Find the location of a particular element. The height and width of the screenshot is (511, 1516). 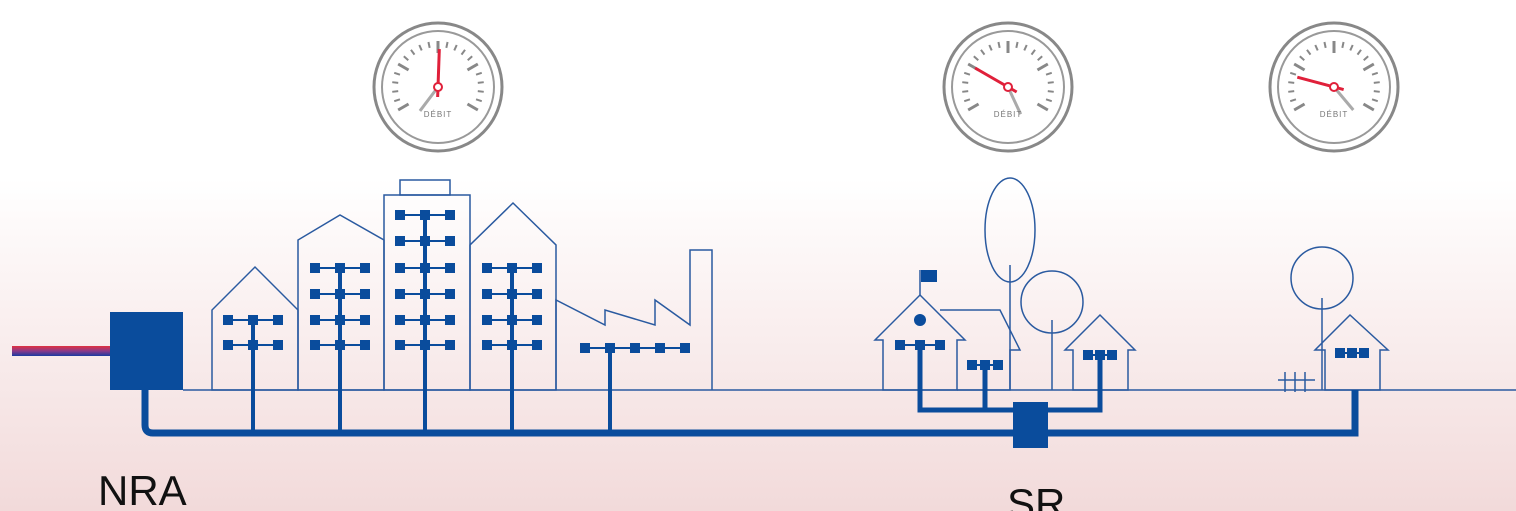

incoming-cable is located at coordinates (62, 351).